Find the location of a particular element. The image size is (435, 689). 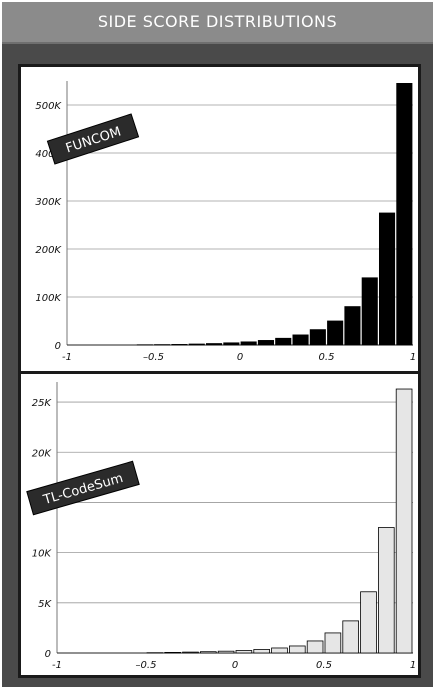

tlcodesum-title-badge: TL-CodeSum is located at coordinates (83, 488).